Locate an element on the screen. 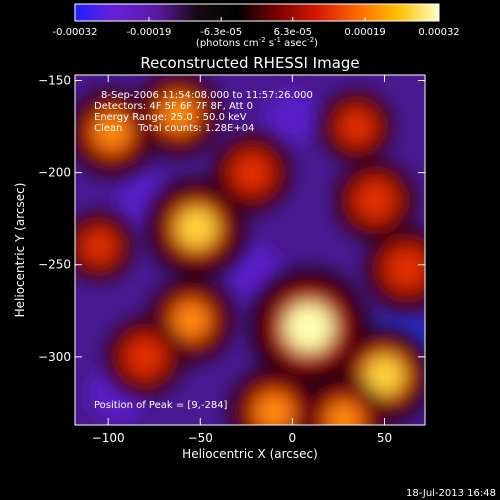 The image size is (500, 500). y-tick-label: −150 is located at coordinates (54, 81).